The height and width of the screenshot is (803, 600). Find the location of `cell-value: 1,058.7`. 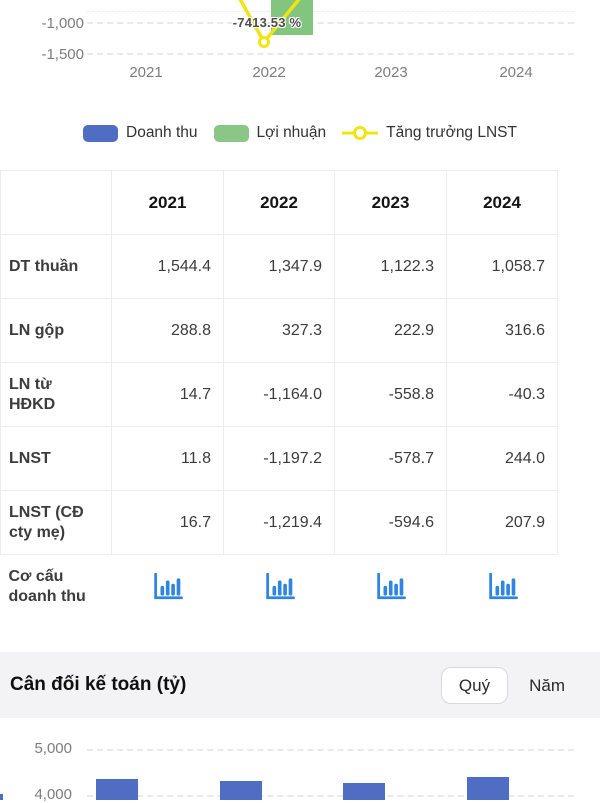

cell-value: 1,058.7 is located at coordinates (502, 266).